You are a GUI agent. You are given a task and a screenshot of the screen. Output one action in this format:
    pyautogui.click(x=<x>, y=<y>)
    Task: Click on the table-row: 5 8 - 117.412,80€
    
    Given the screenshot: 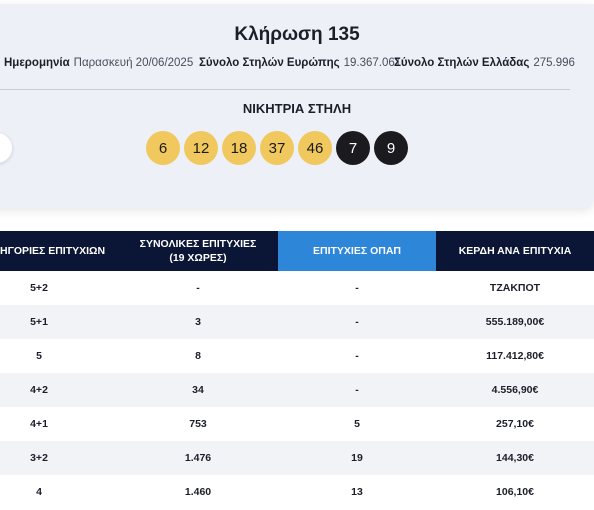 What is the action you would take?
    pyautogui.click(x=297, y=356)
    